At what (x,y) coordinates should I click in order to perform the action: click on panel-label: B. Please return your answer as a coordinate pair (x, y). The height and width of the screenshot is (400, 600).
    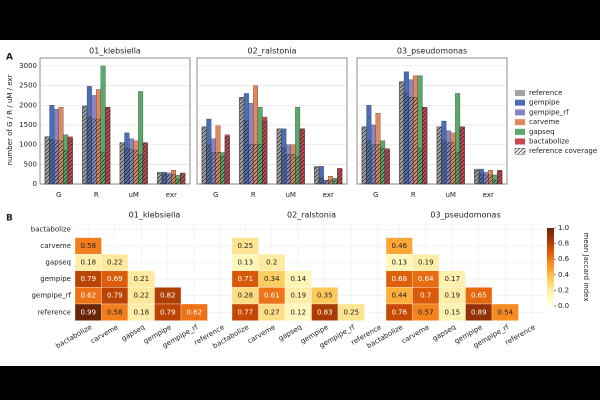
    Looking at the image, I should click on (9, 219).